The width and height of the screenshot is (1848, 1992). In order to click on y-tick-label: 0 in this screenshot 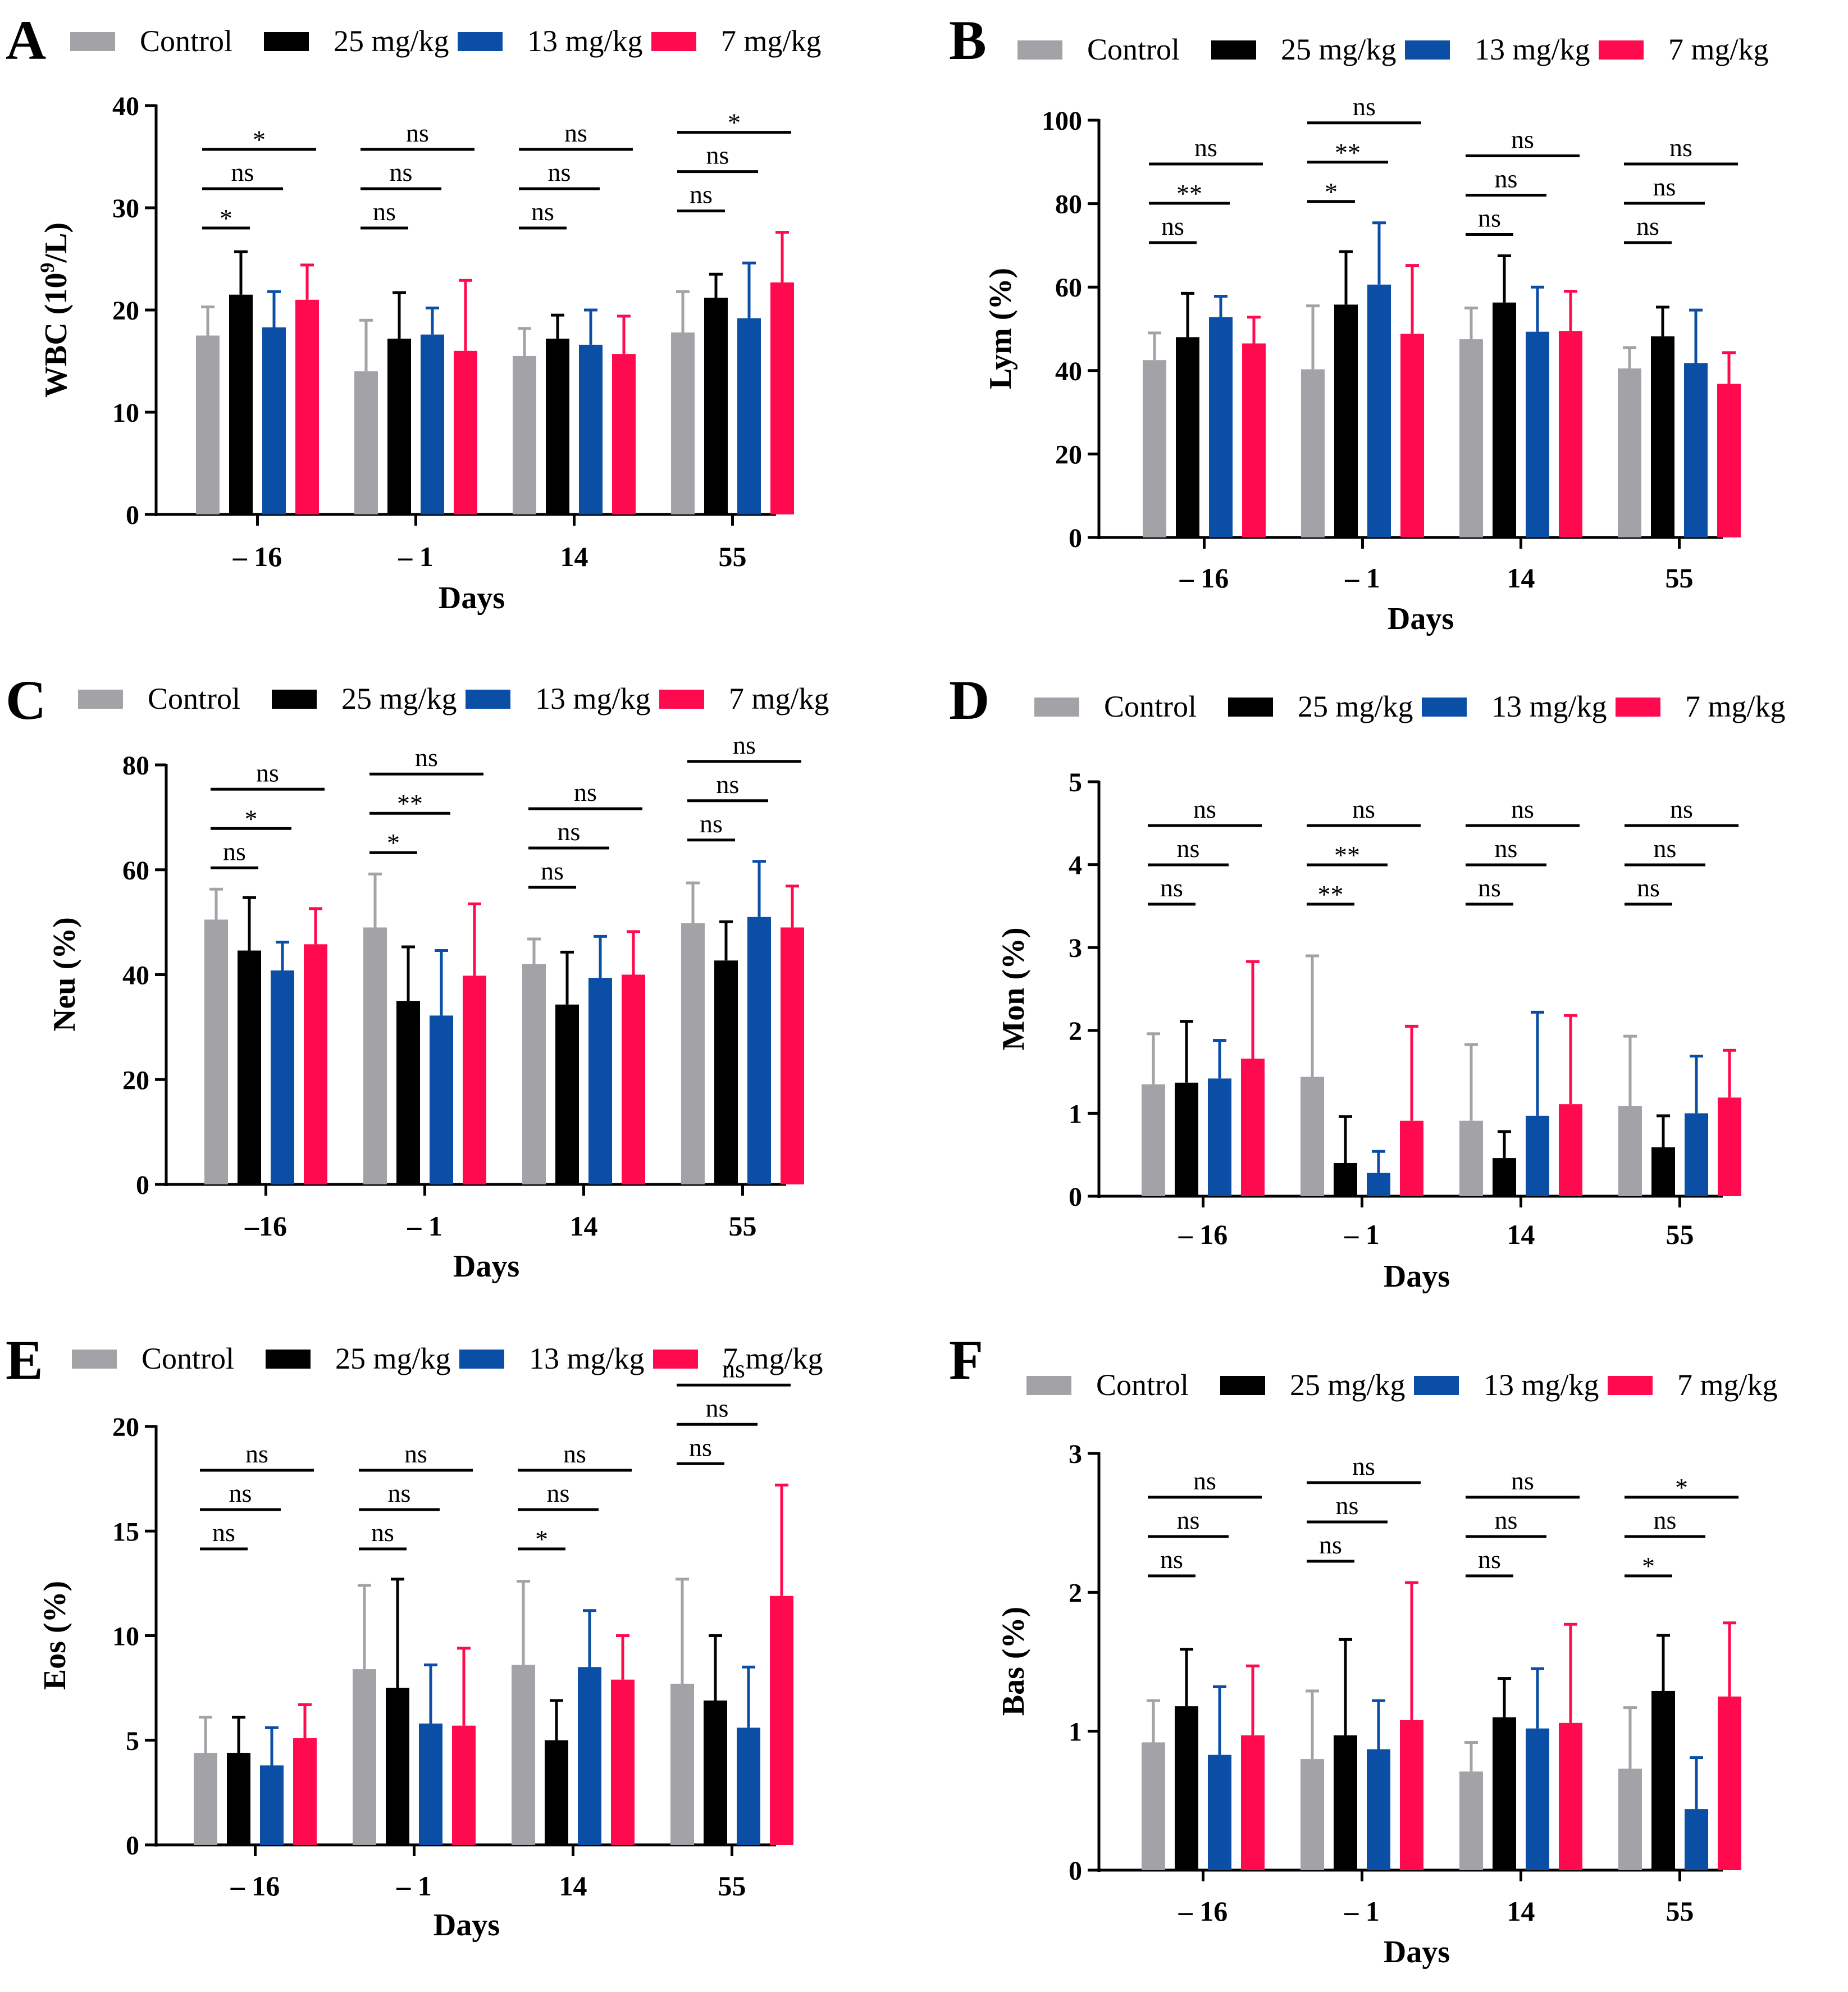, I will do `click(132, 1846)`.